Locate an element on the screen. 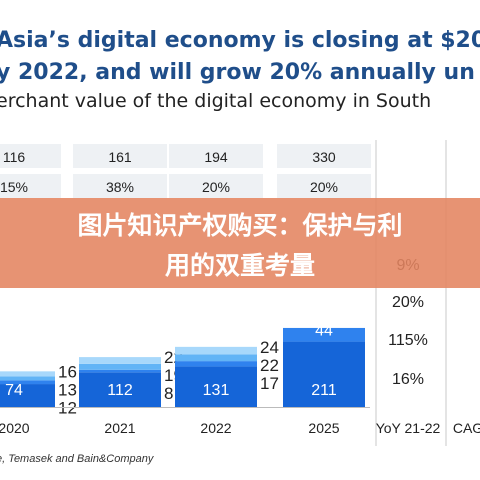 Image resolution: width=480 pixels, height=480 pixels. data-label: 22 is located at coordinates (269, 365).